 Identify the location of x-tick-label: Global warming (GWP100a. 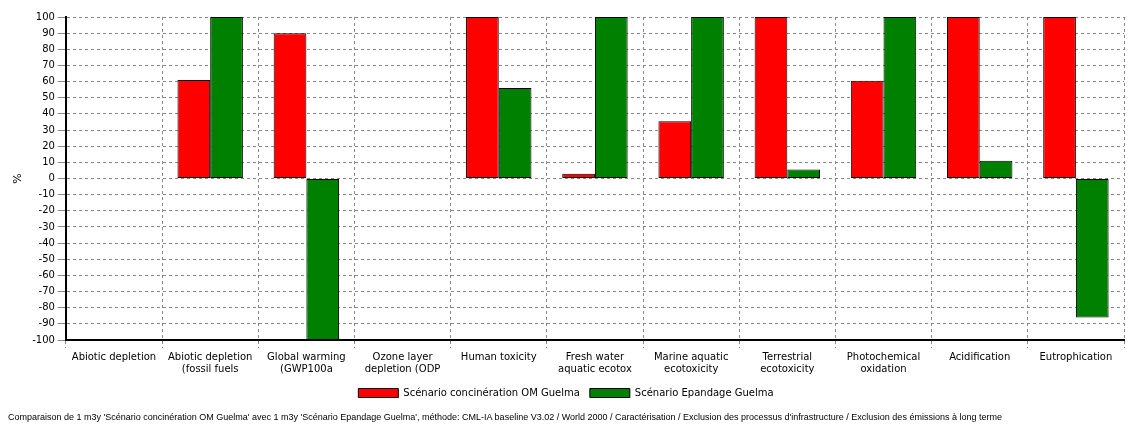
(306, 362).